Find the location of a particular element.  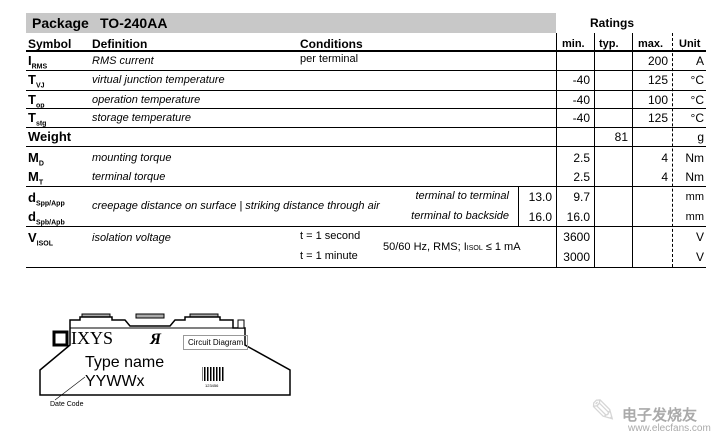

ratings-label: Ratings is located at coordinates (612, 23).